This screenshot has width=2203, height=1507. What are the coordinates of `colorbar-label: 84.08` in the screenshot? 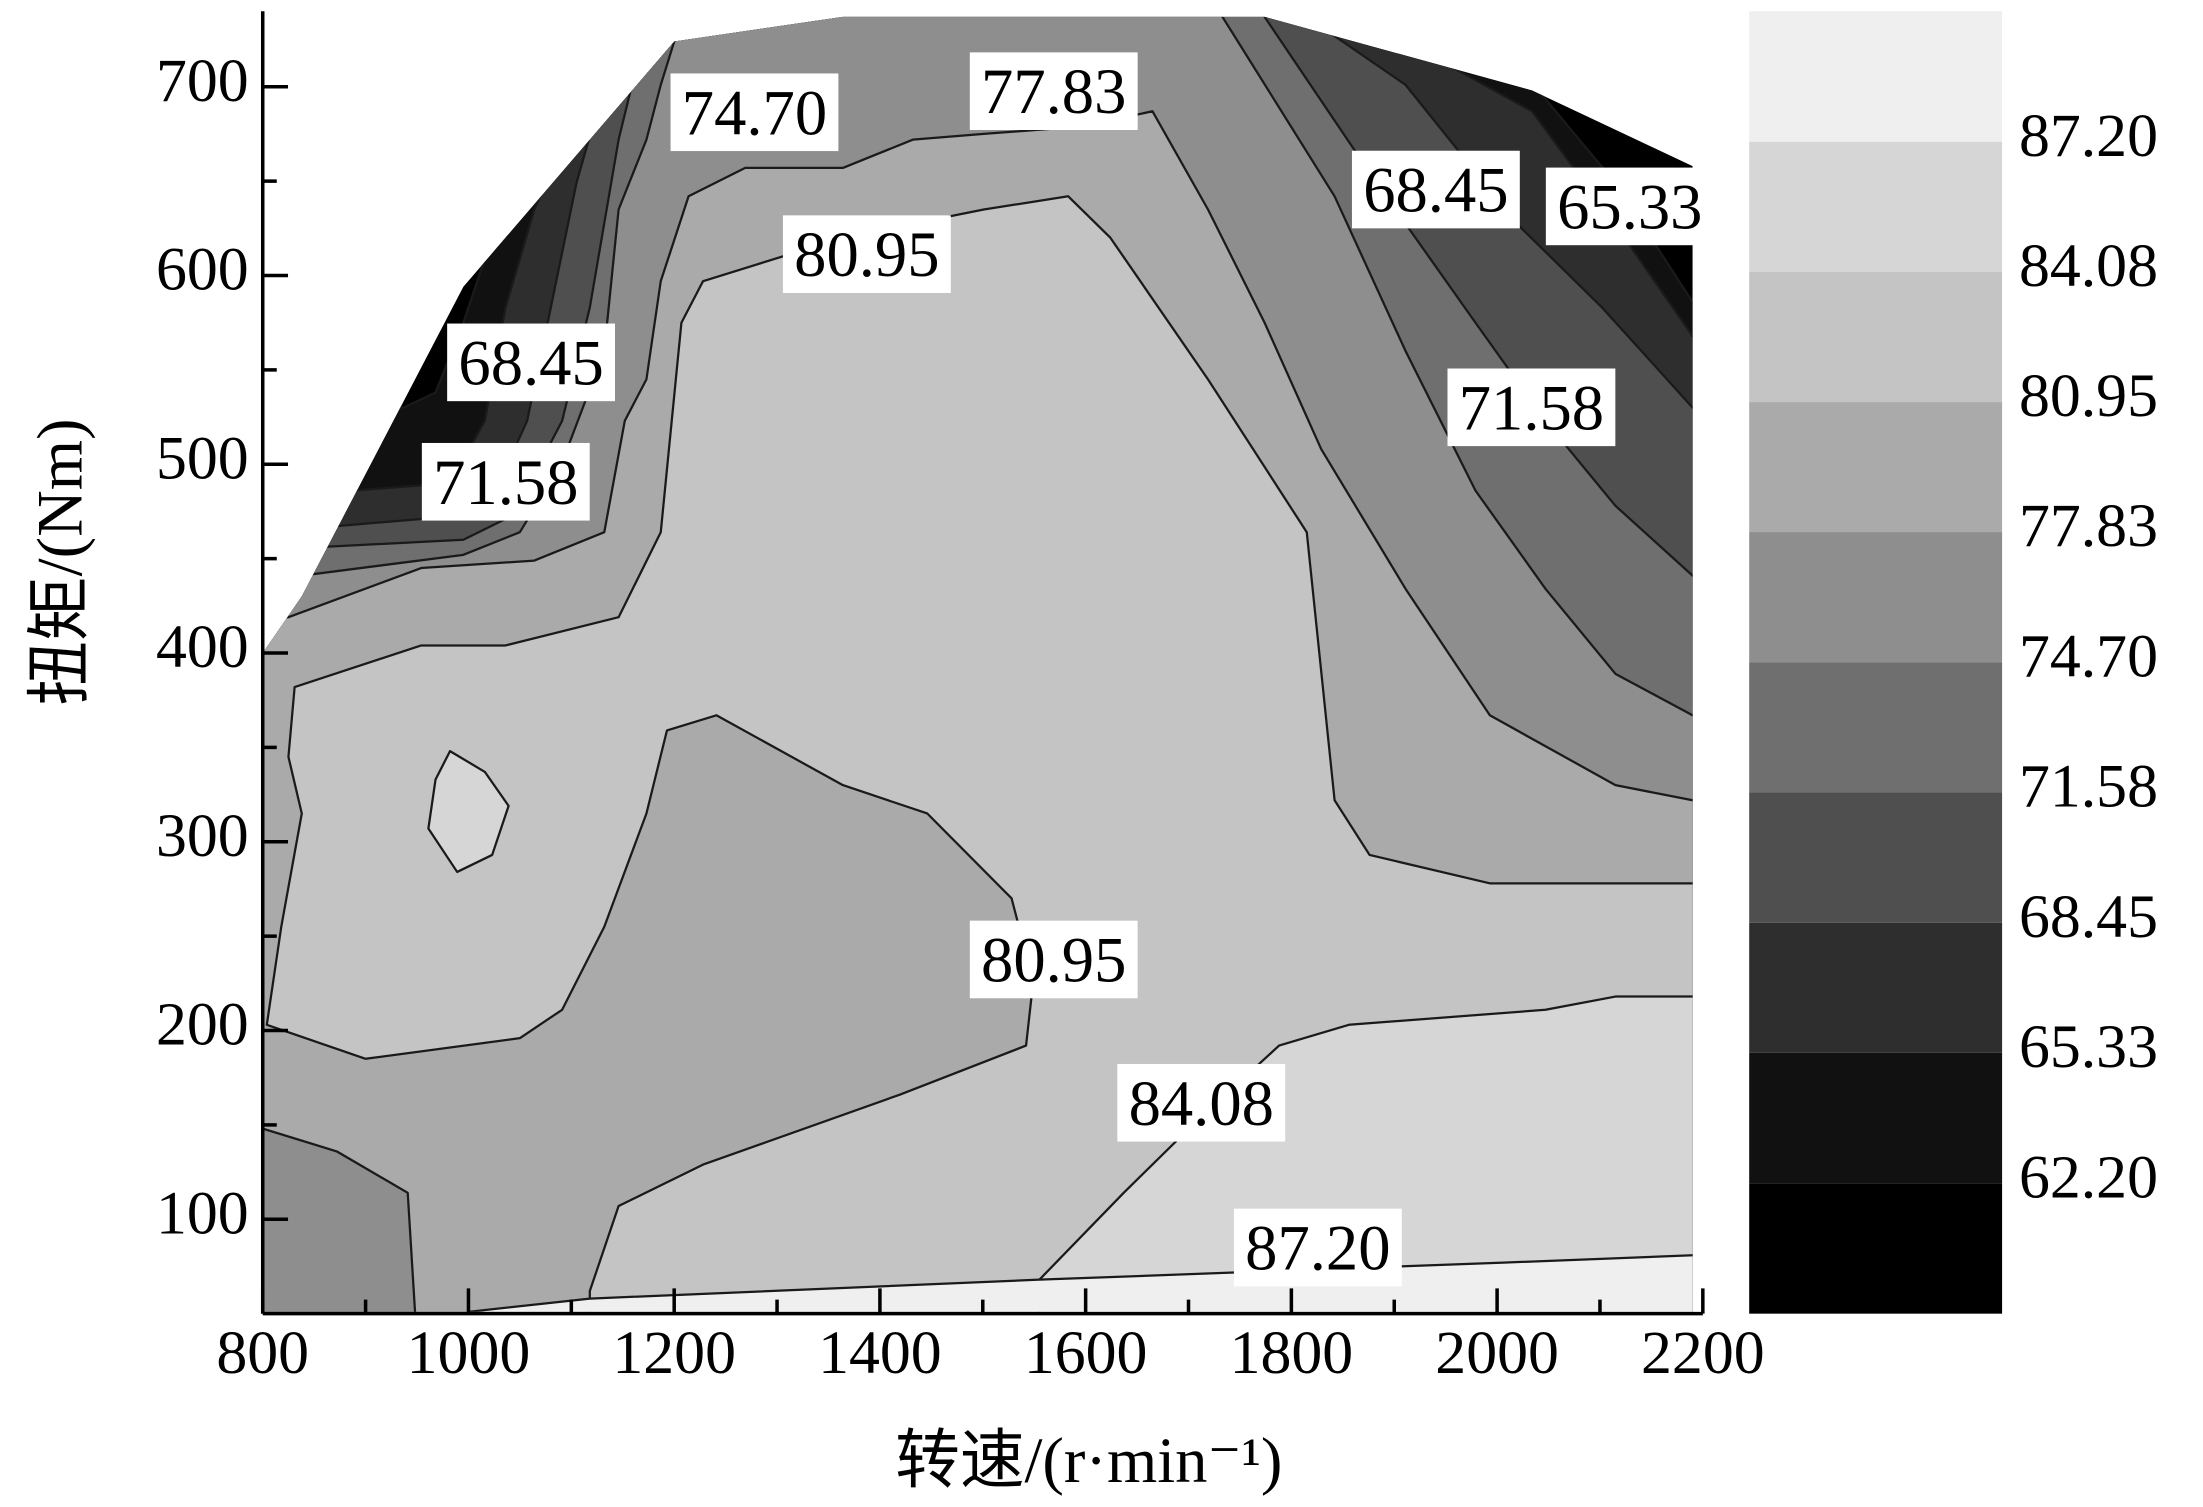 It's located at (2088, 266).